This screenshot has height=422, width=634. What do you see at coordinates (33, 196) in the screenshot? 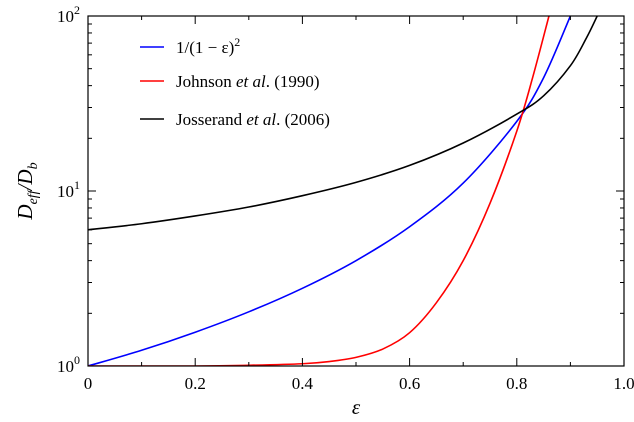
I see `y-label-sub1: eff` at bounding box center [33, 196].